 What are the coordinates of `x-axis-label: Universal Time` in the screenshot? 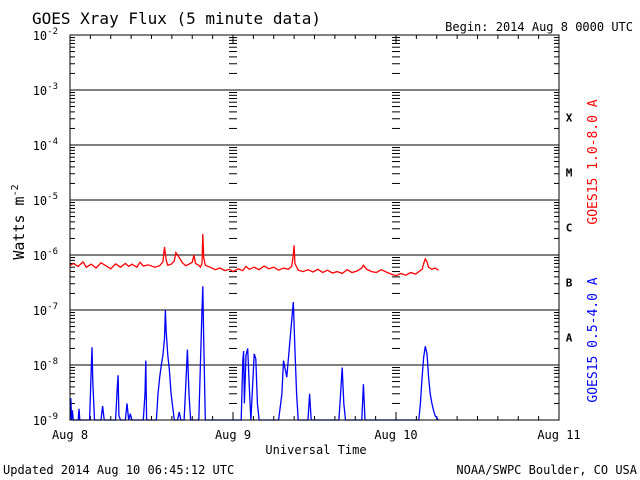 It's located at (315, 450).